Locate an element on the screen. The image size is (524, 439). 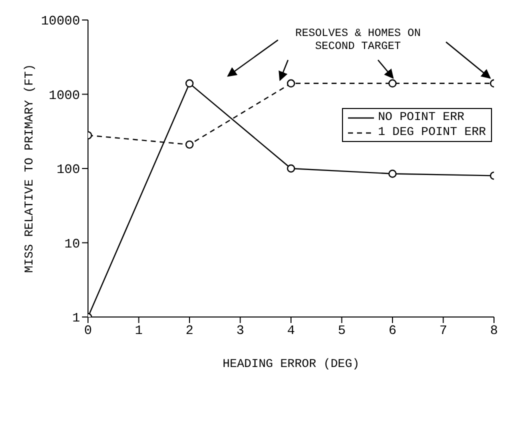
annotation: RESOLVES & HOMES ON SECOND TARGET is located at coordinates (358, 41).